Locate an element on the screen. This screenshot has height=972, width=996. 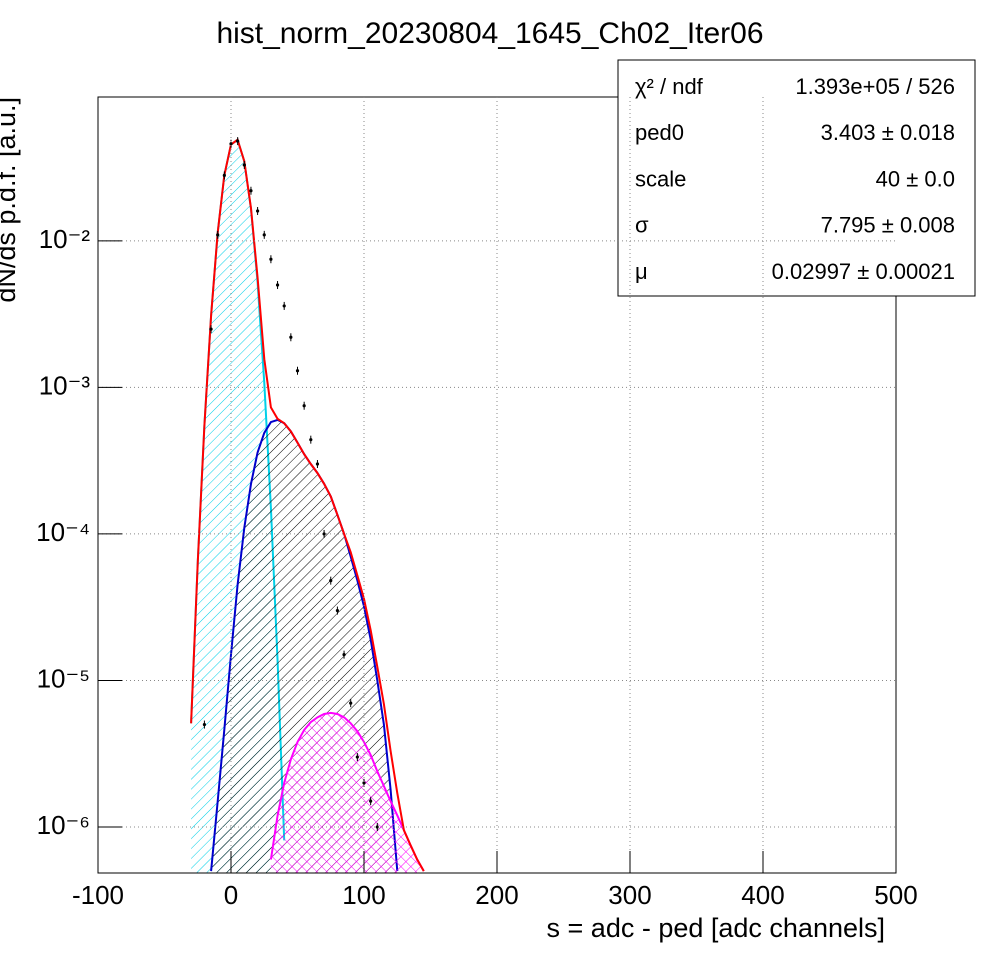
stats-box is located at coordinates (796, 178).